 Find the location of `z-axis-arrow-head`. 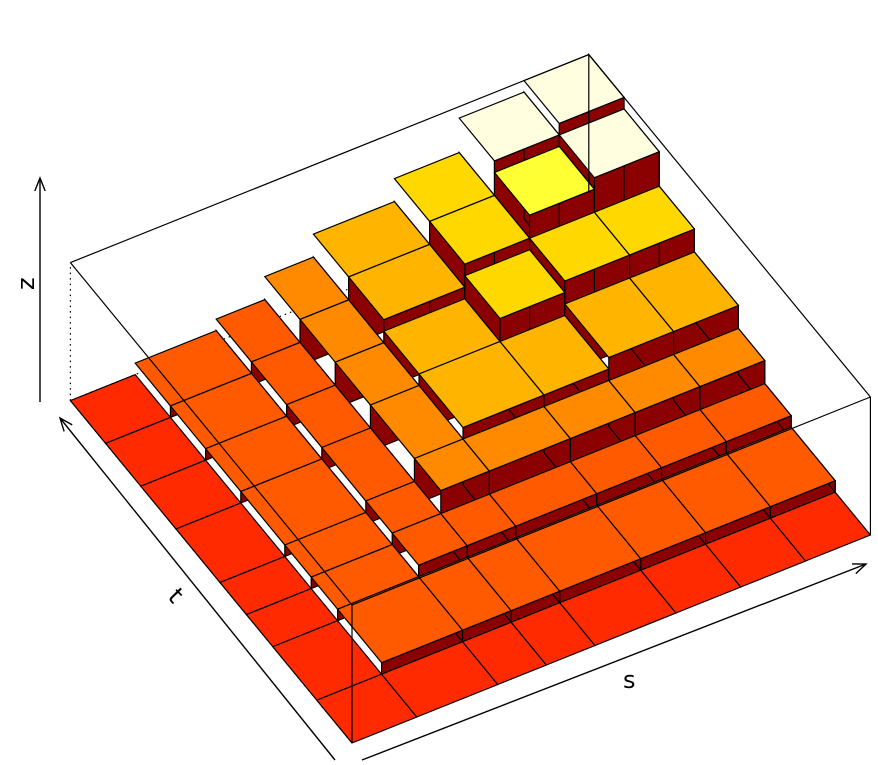

z-axis-arrow-head is located at coordinates (40, 184).